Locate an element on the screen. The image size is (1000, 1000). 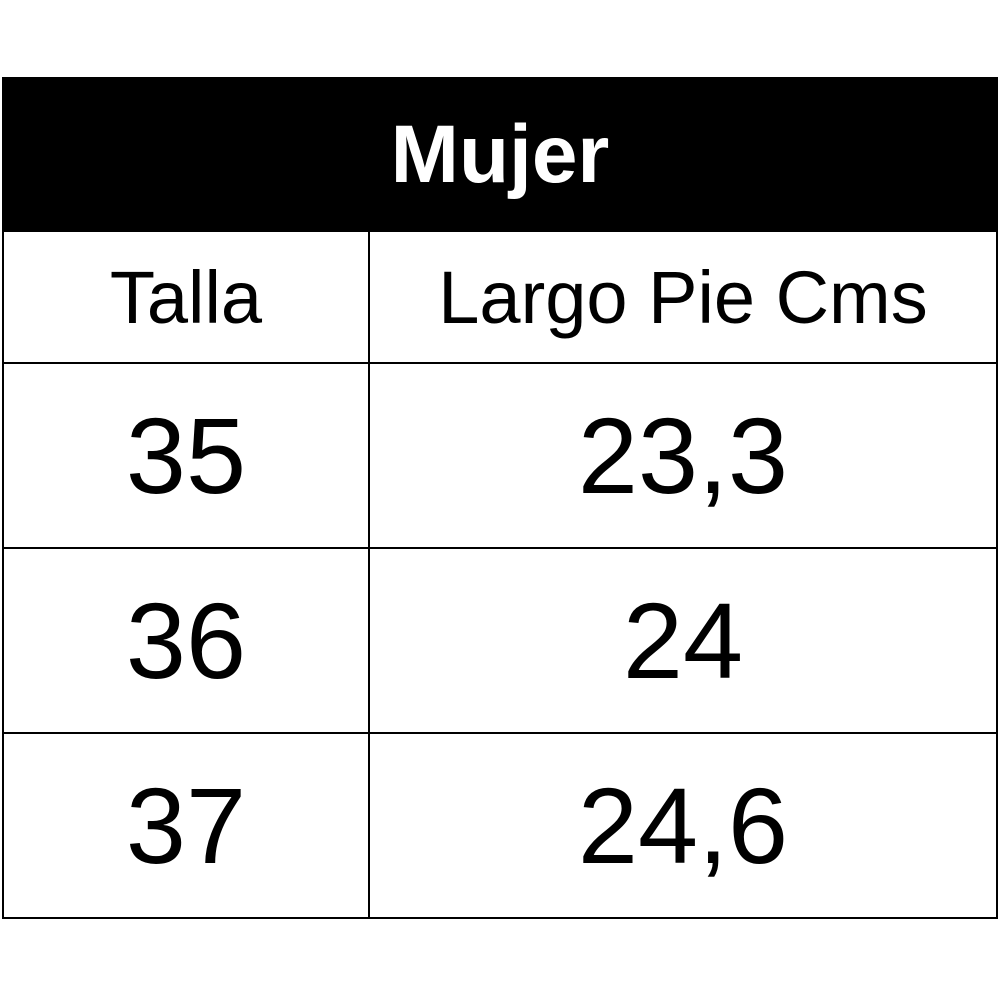
column-header: Largo Pie Cms is located at coordinates (683, 297).